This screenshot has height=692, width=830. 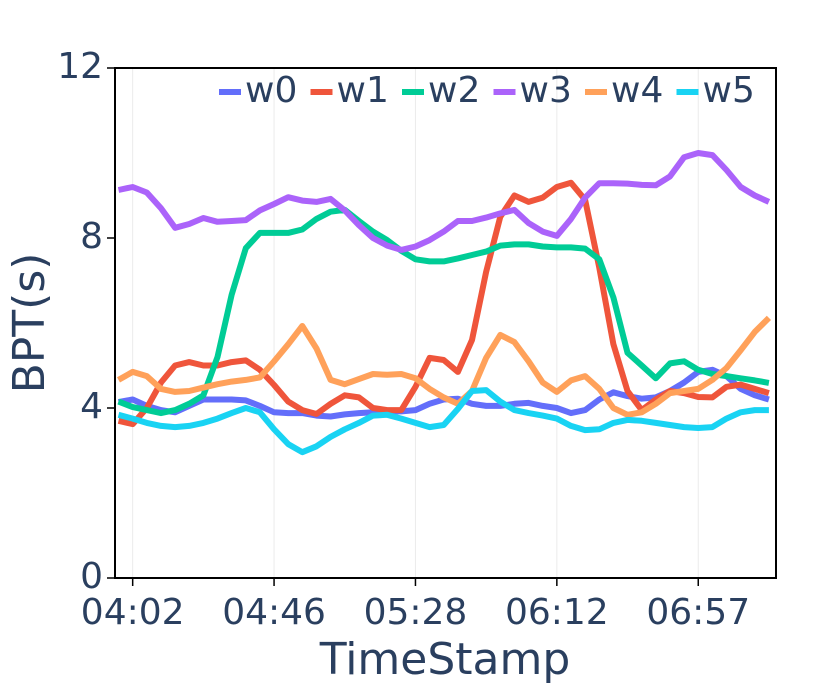 I want to click on y-tick-label: 12, so click(x=80, y=66).